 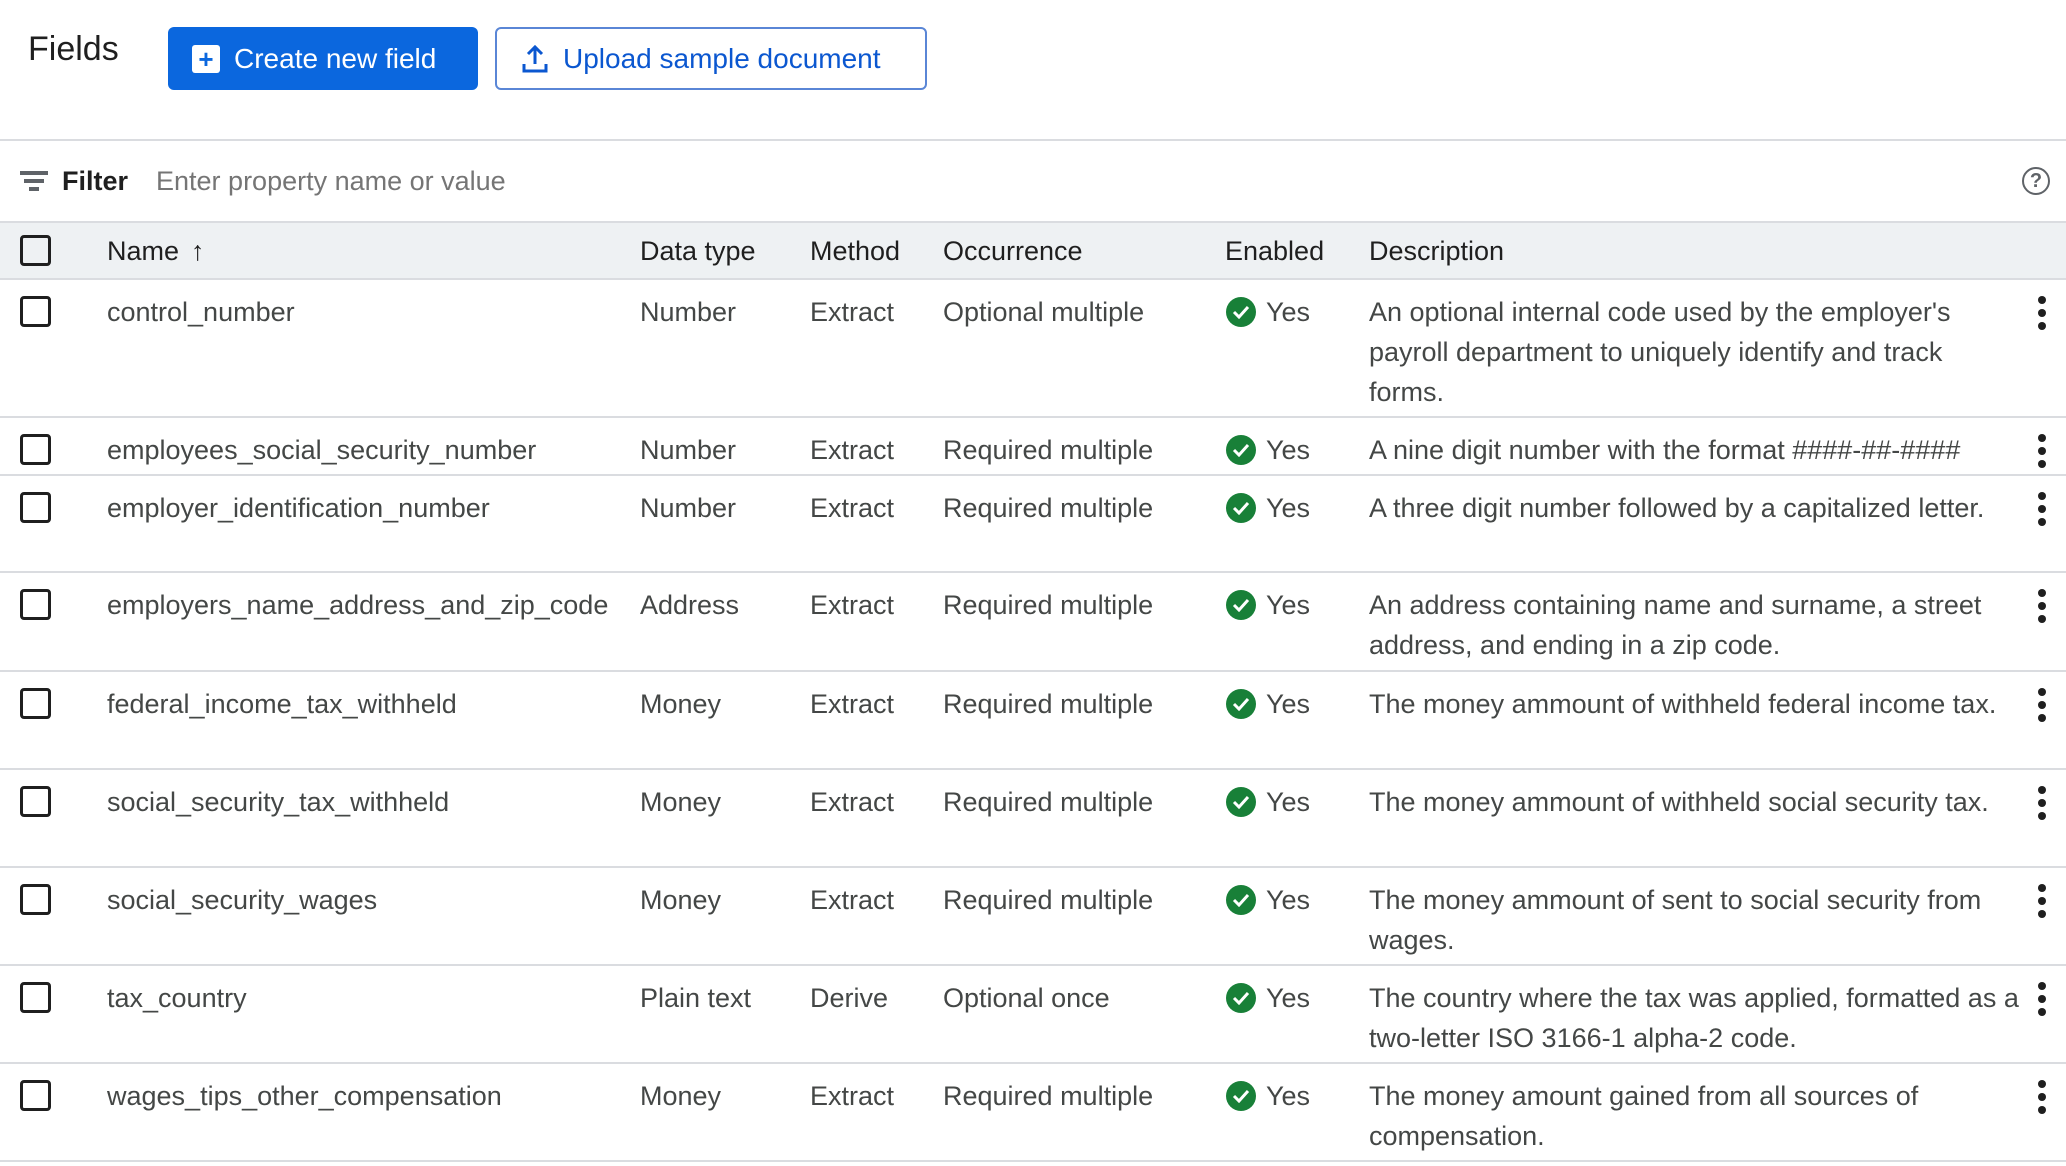 I want to click on field-method: Derive, so click(x=849, y=998).